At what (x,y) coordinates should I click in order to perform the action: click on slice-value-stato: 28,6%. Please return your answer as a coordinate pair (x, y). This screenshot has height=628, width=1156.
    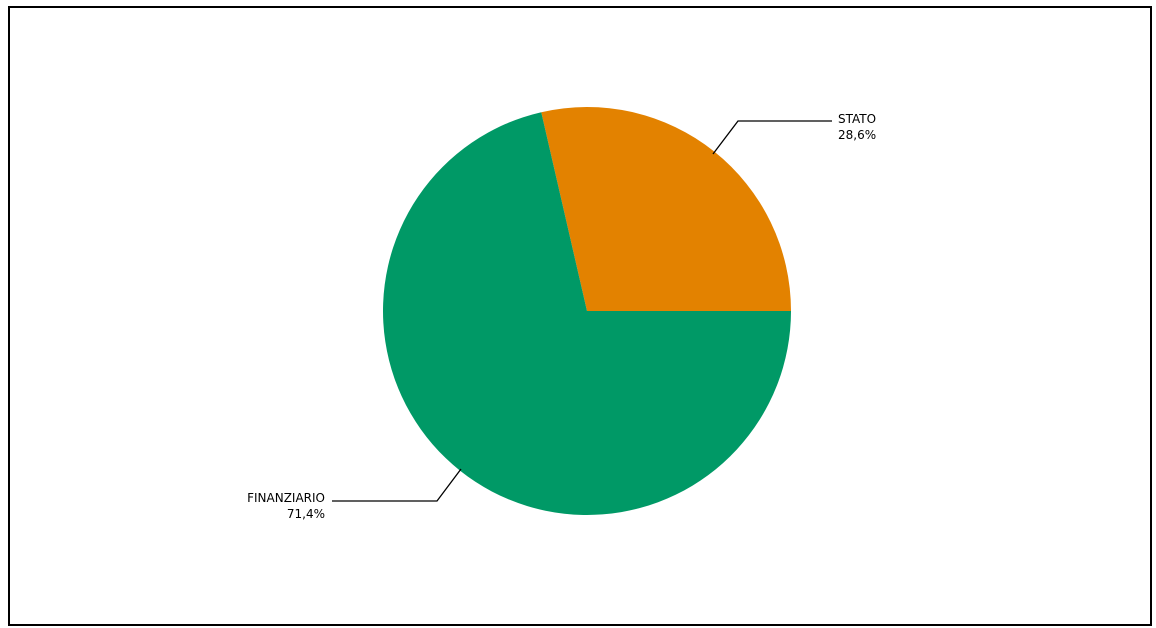
    Looking at the image, I should click on (857, 135).